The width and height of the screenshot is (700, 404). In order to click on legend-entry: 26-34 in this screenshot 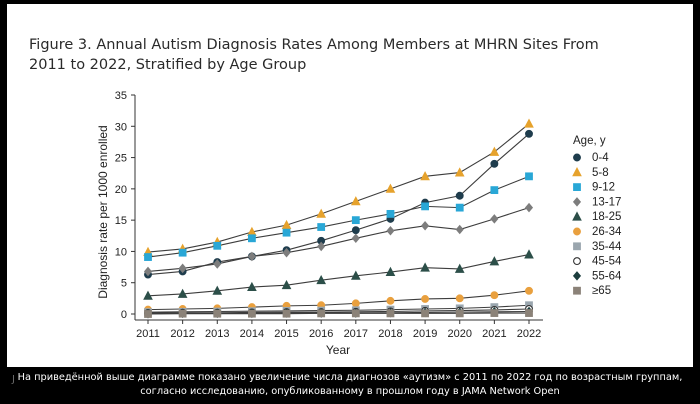, I will do `click(607, 232)`.